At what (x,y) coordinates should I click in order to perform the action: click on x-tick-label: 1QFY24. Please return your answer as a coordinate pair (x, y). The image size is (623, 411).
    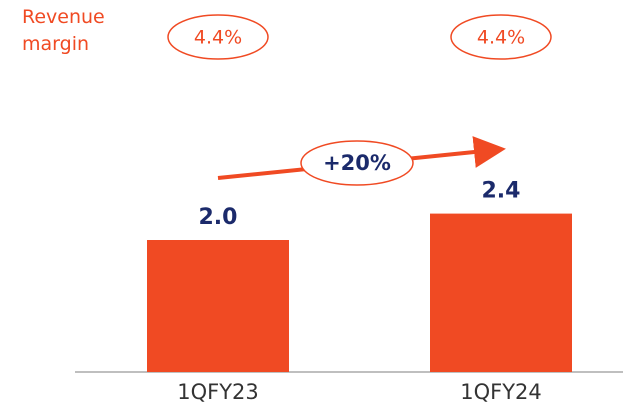
    Looking at the image, I should click on (501, 392).